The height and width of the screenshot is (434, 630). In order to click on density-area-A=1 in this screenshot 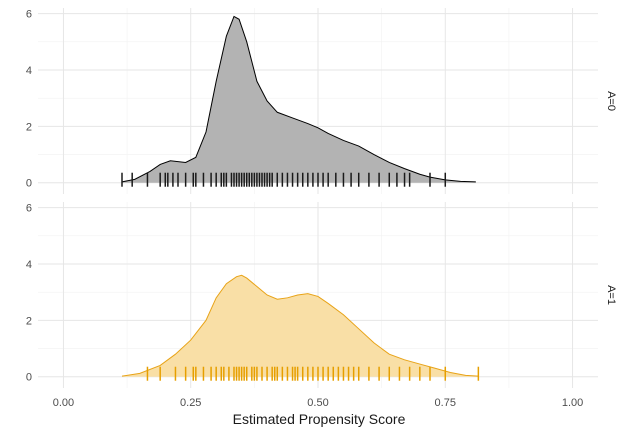, I will do `click(300, 326)`.